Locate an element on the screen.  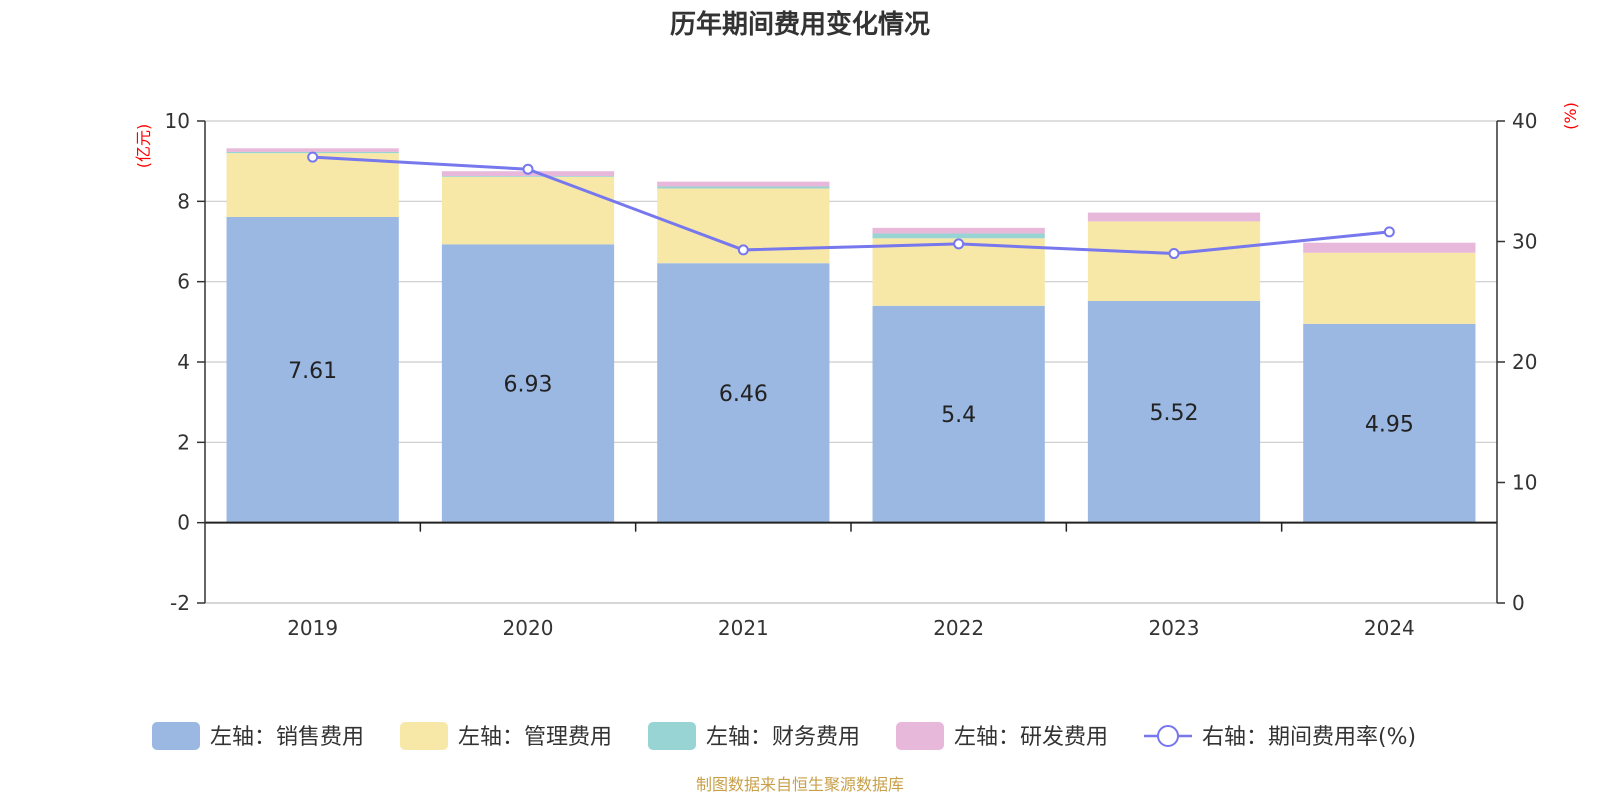
bar-data-label: 6.93 is located at coordinates (528, 384).